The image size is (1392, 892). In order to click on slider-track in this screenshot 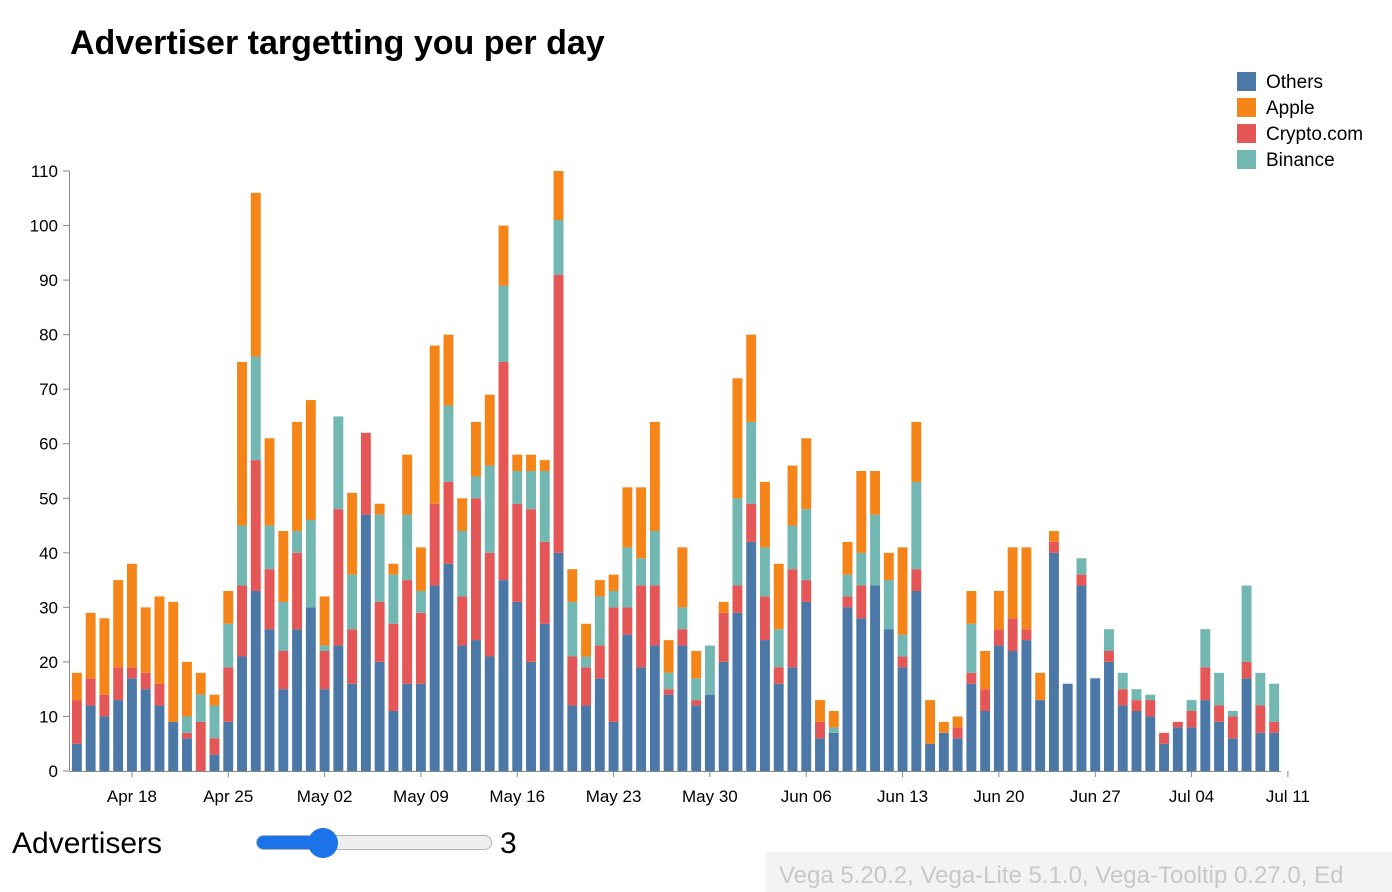, I will do `click(374, 842)`.